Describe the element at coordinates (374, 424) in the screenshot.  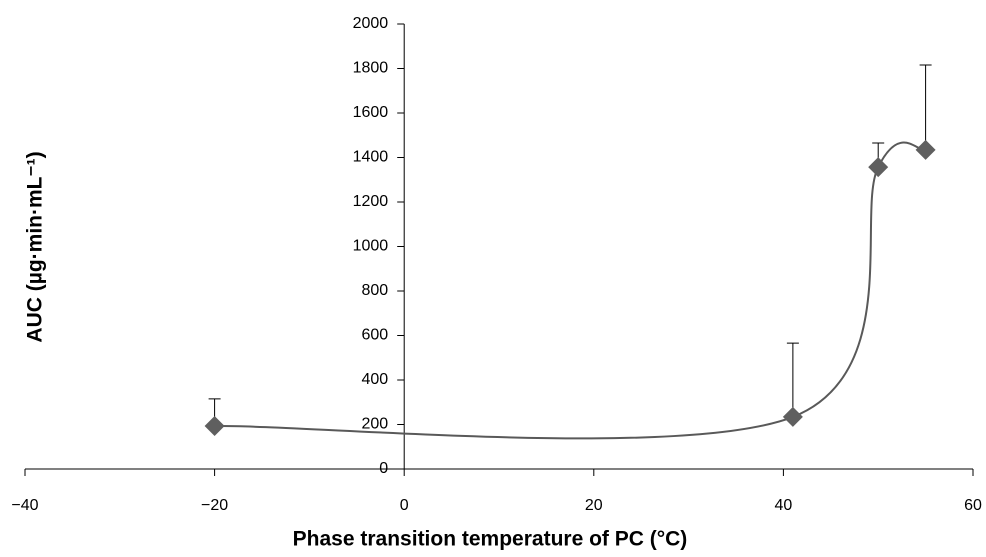
I see `y-tick-label: 200` at that location.